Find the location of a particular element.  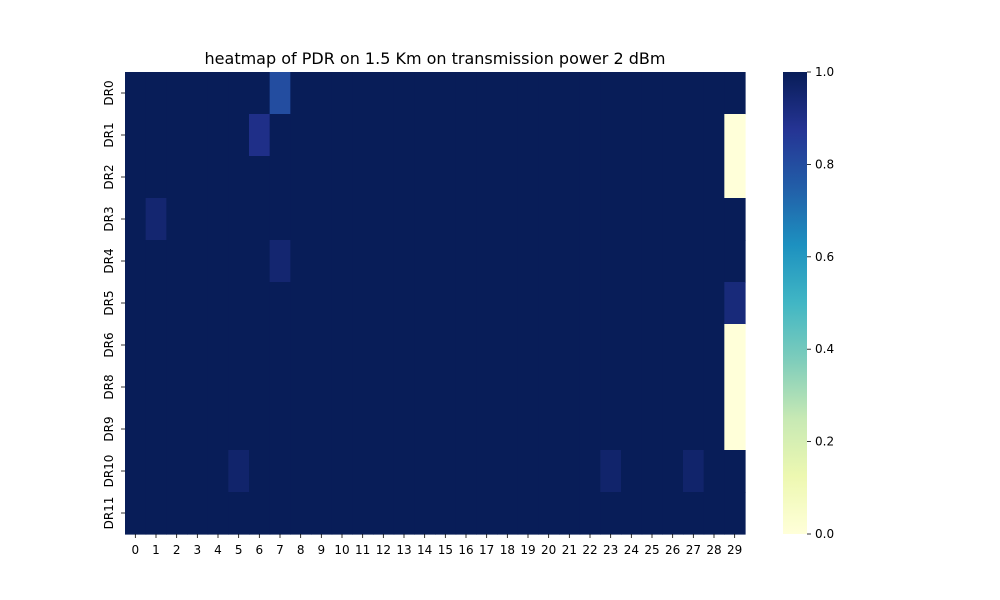

x-tick-label: 15 is located at coordinates (445, 550).